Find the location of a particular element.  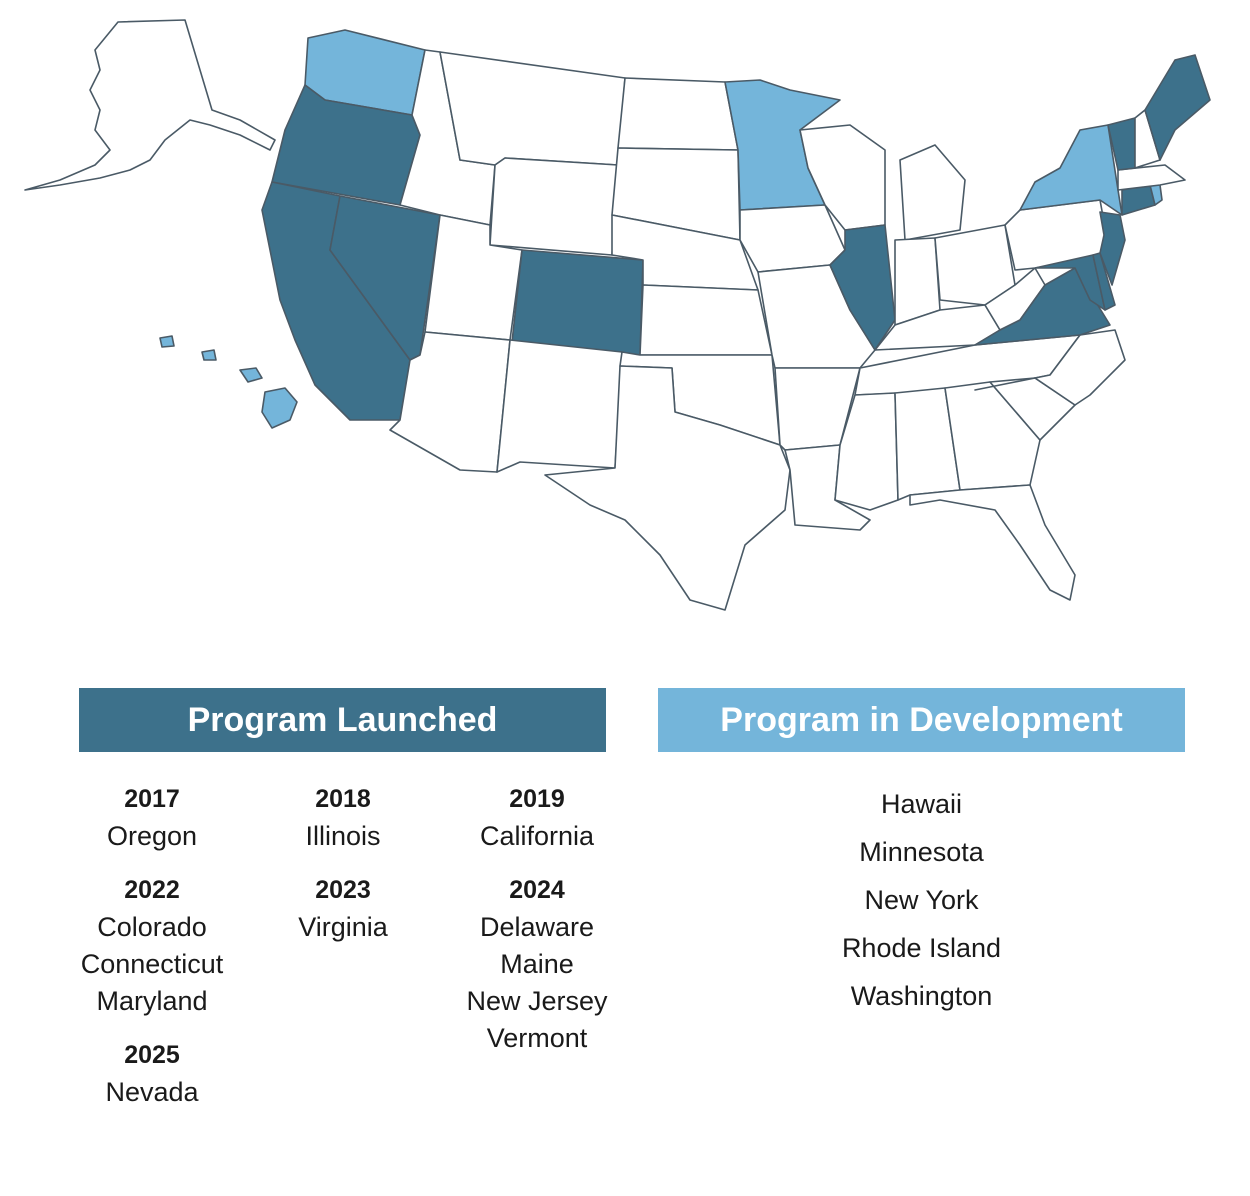

launched-state: California is located at coordinates (537, 836).